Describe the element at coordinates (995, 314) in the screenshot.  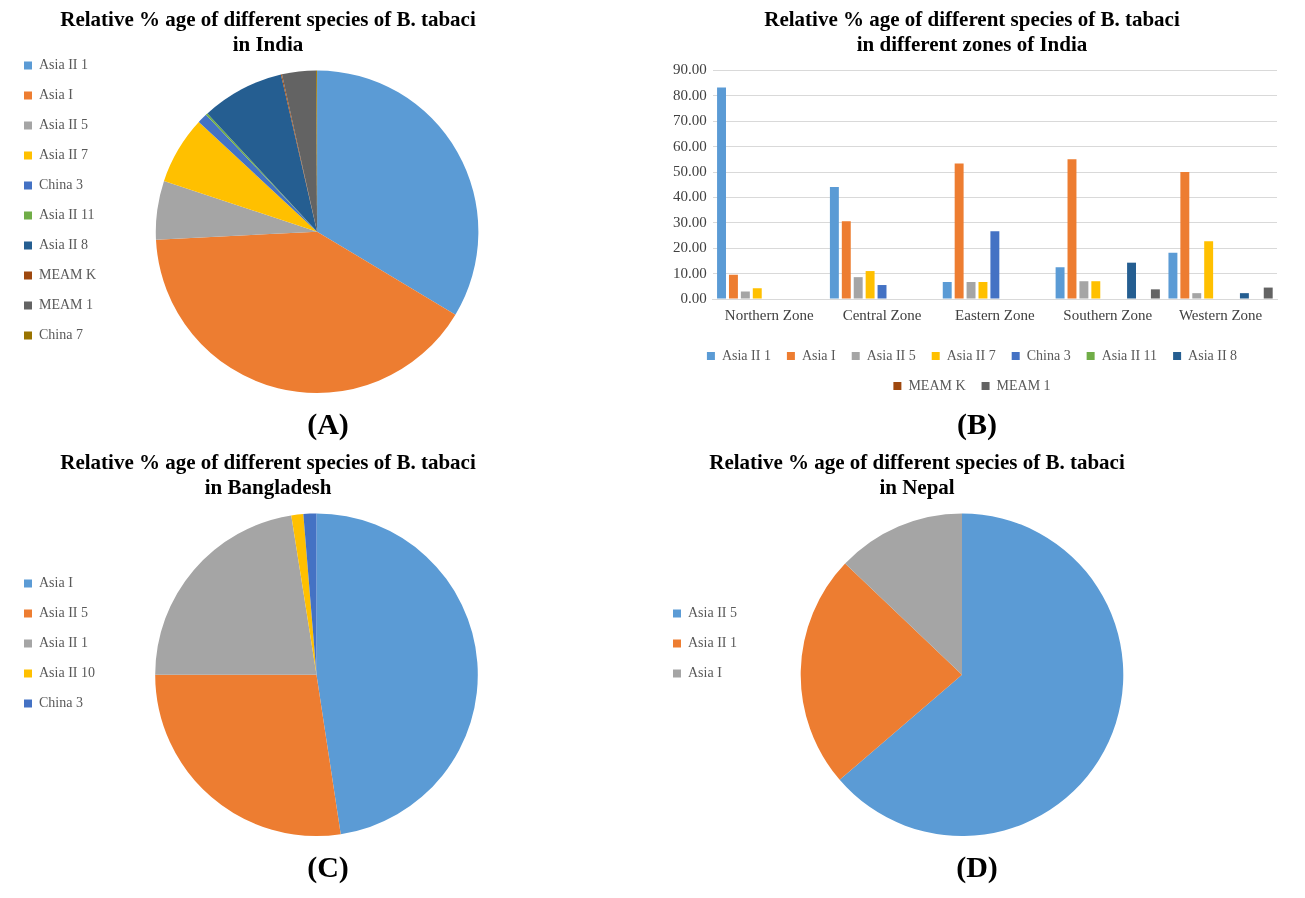
I see `x-tick-label: Eastern Zone` at that location.